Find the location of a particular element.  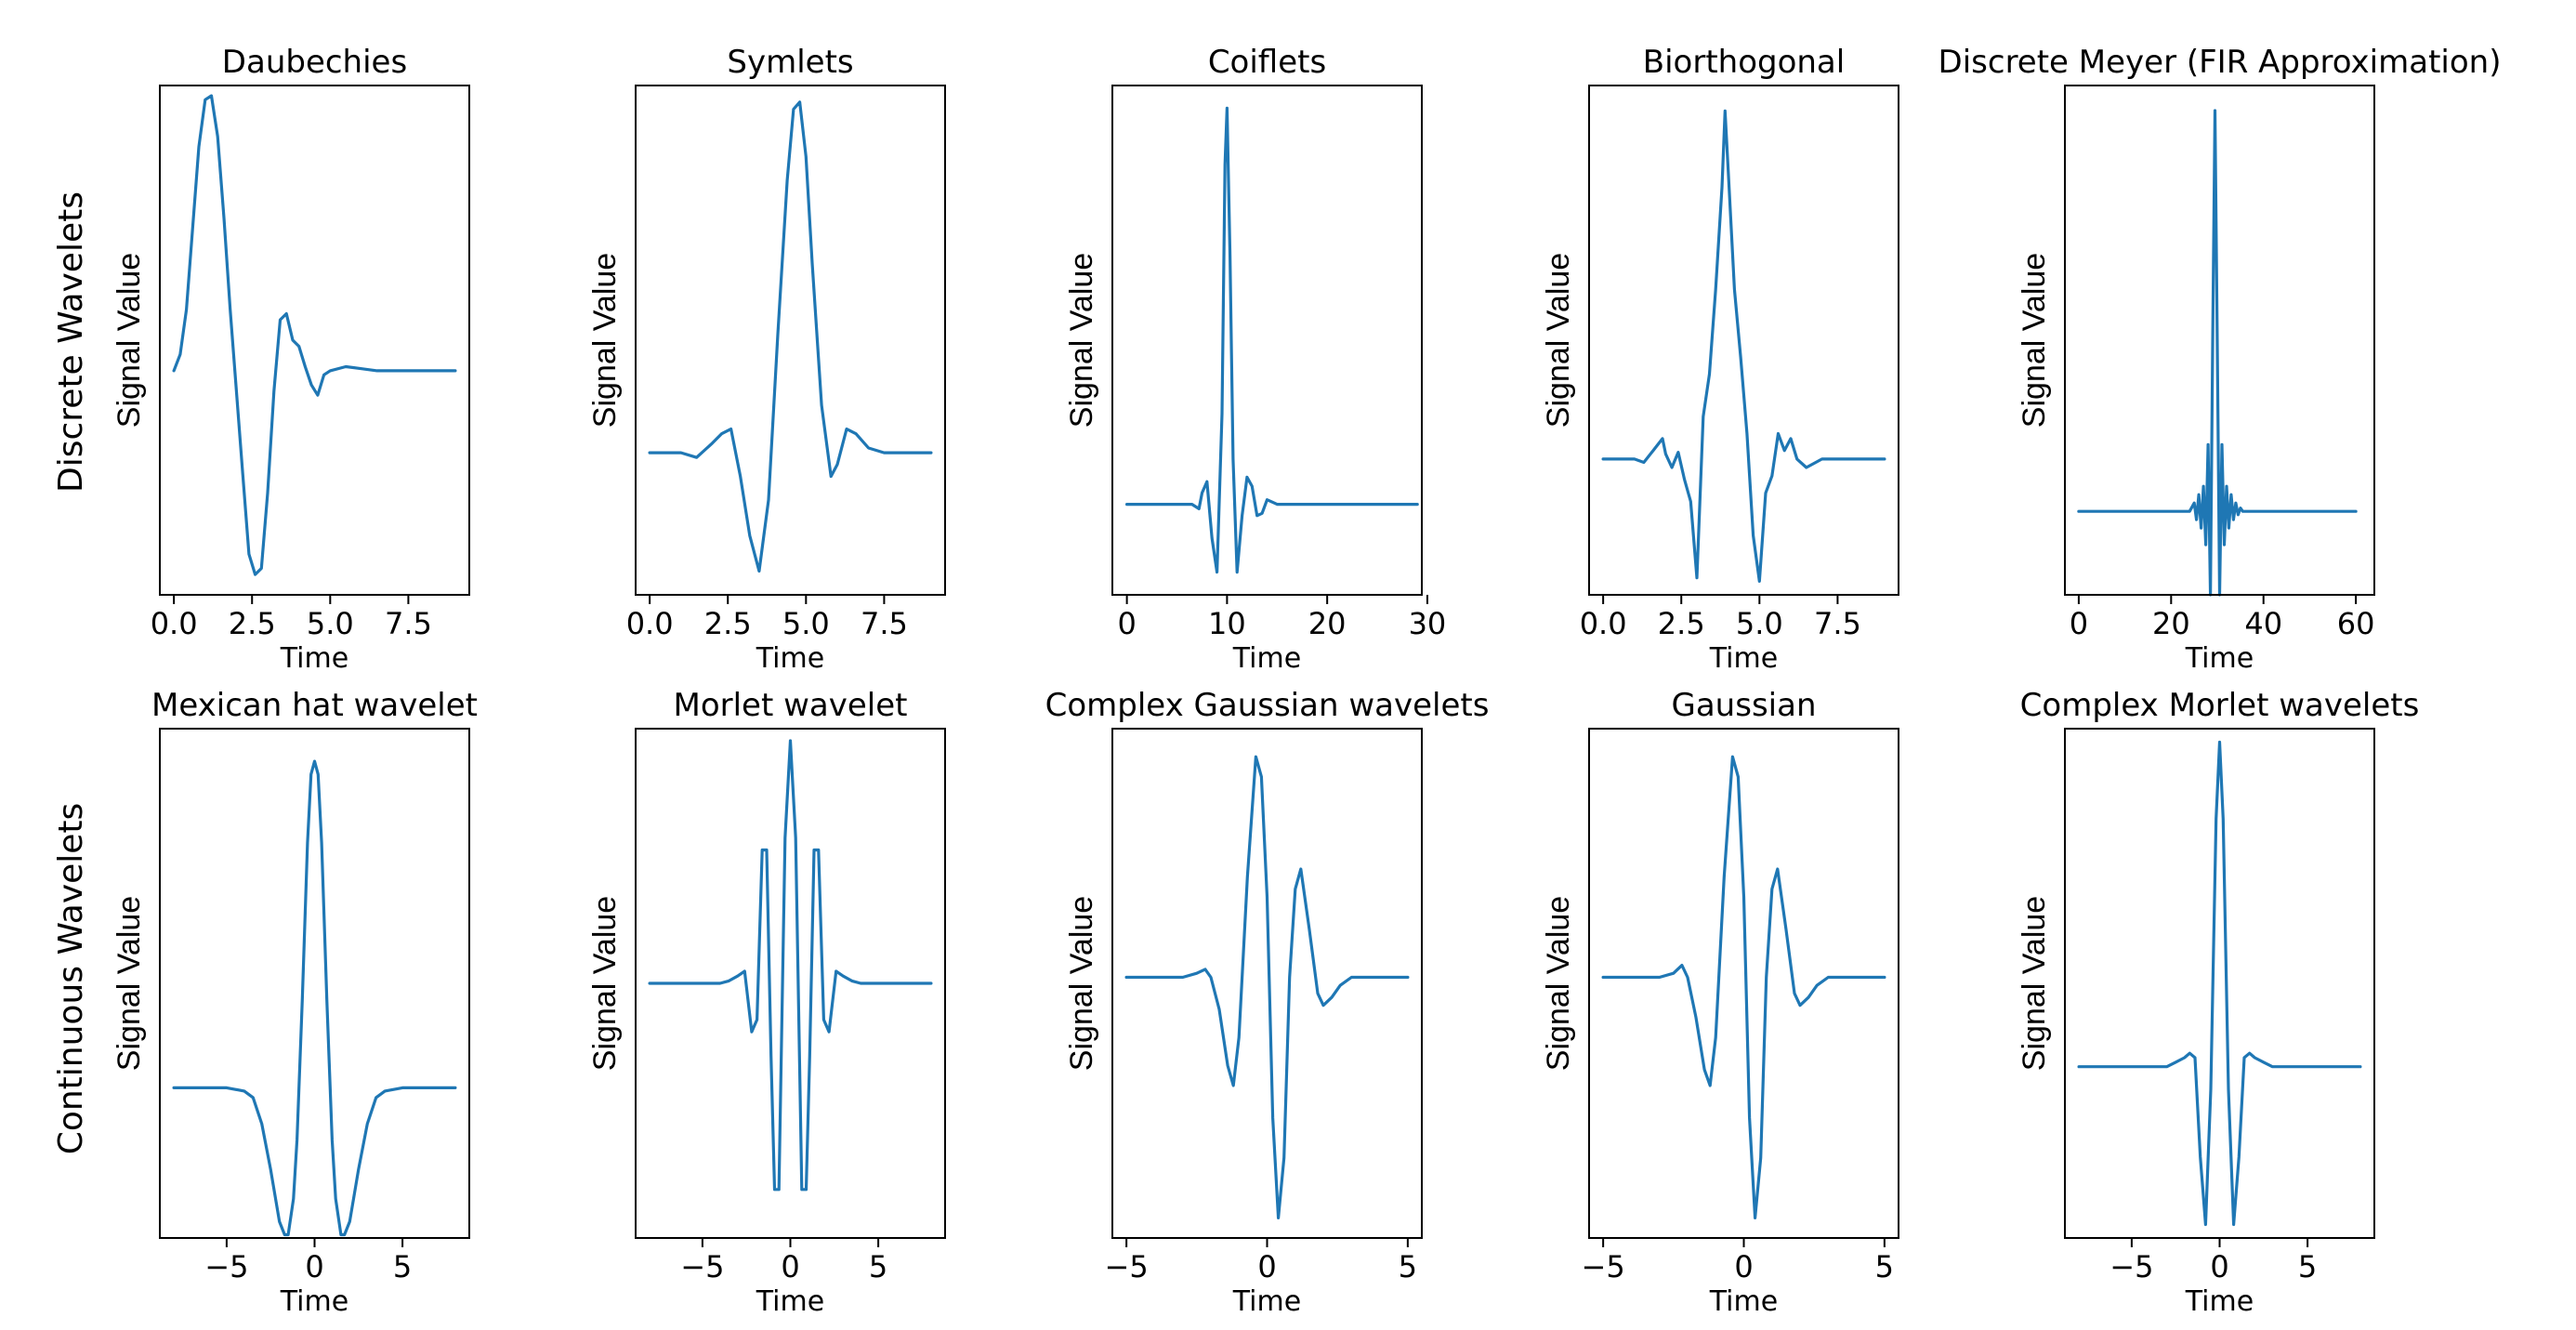

subplot-6: Mexican hat wavelet −5 0 5 Time Signal Value is located at coordinates (295, 1003).